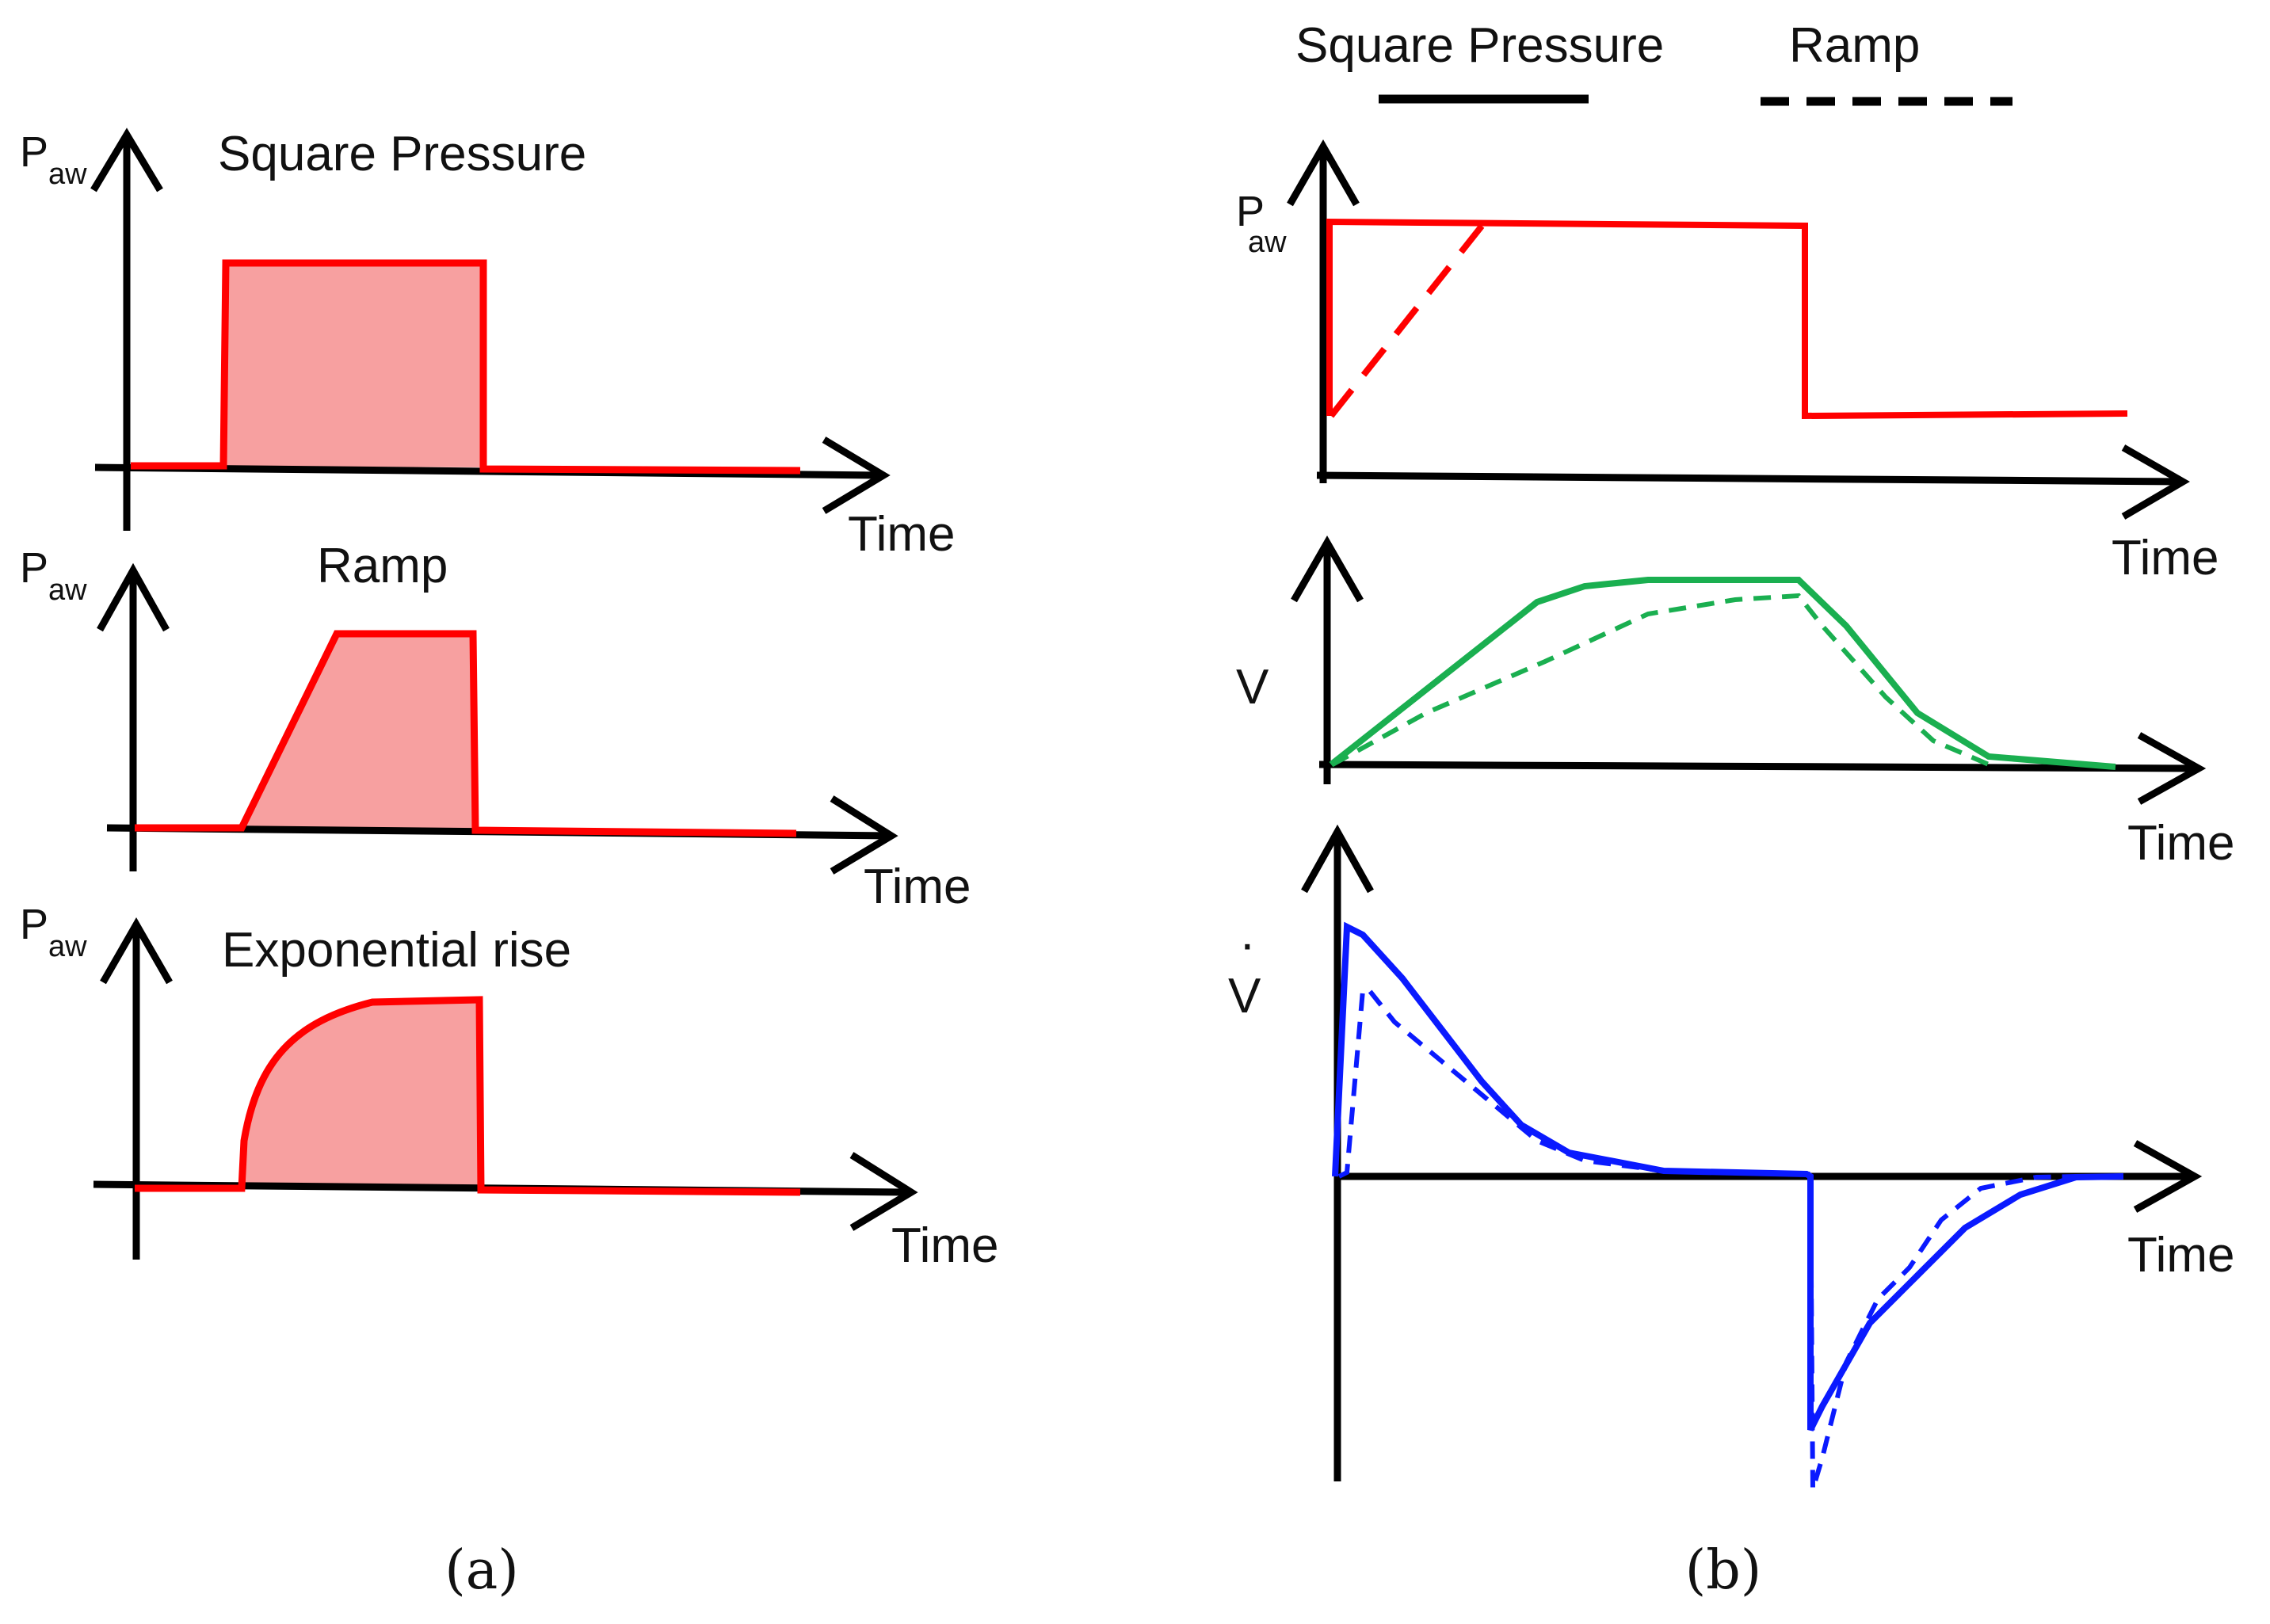 This screenshot has width=2270, height=1624. I want to click on legend-ramp-label: Ramp, so click(1854, 45).